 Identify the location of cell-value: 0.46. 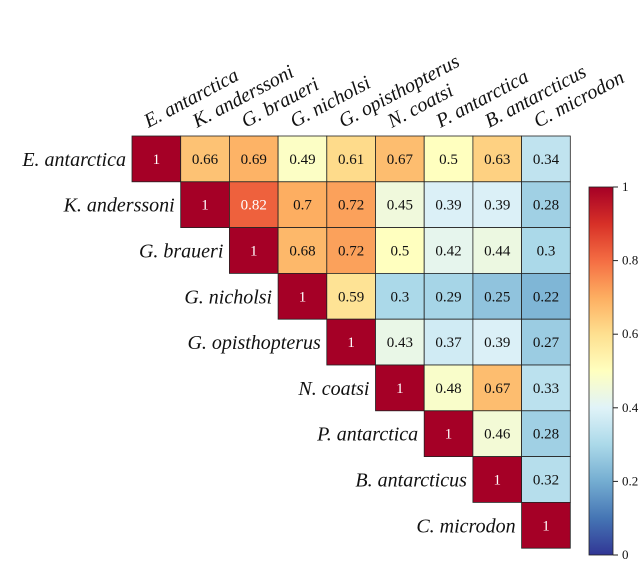
(497, 435).